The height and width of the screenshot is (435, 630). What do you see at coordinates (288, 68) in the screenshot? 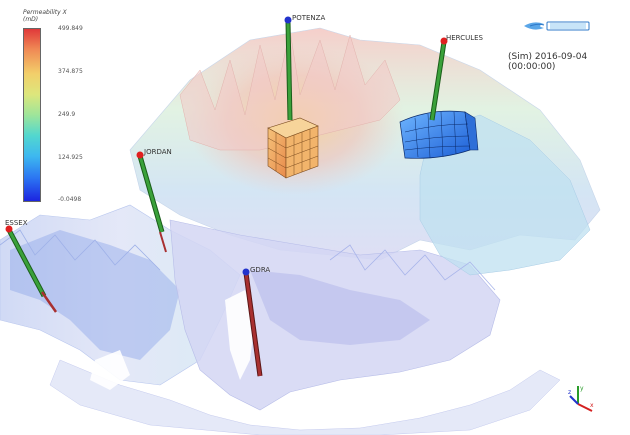
I see `well-potenza` at bounding box center [288, 68].